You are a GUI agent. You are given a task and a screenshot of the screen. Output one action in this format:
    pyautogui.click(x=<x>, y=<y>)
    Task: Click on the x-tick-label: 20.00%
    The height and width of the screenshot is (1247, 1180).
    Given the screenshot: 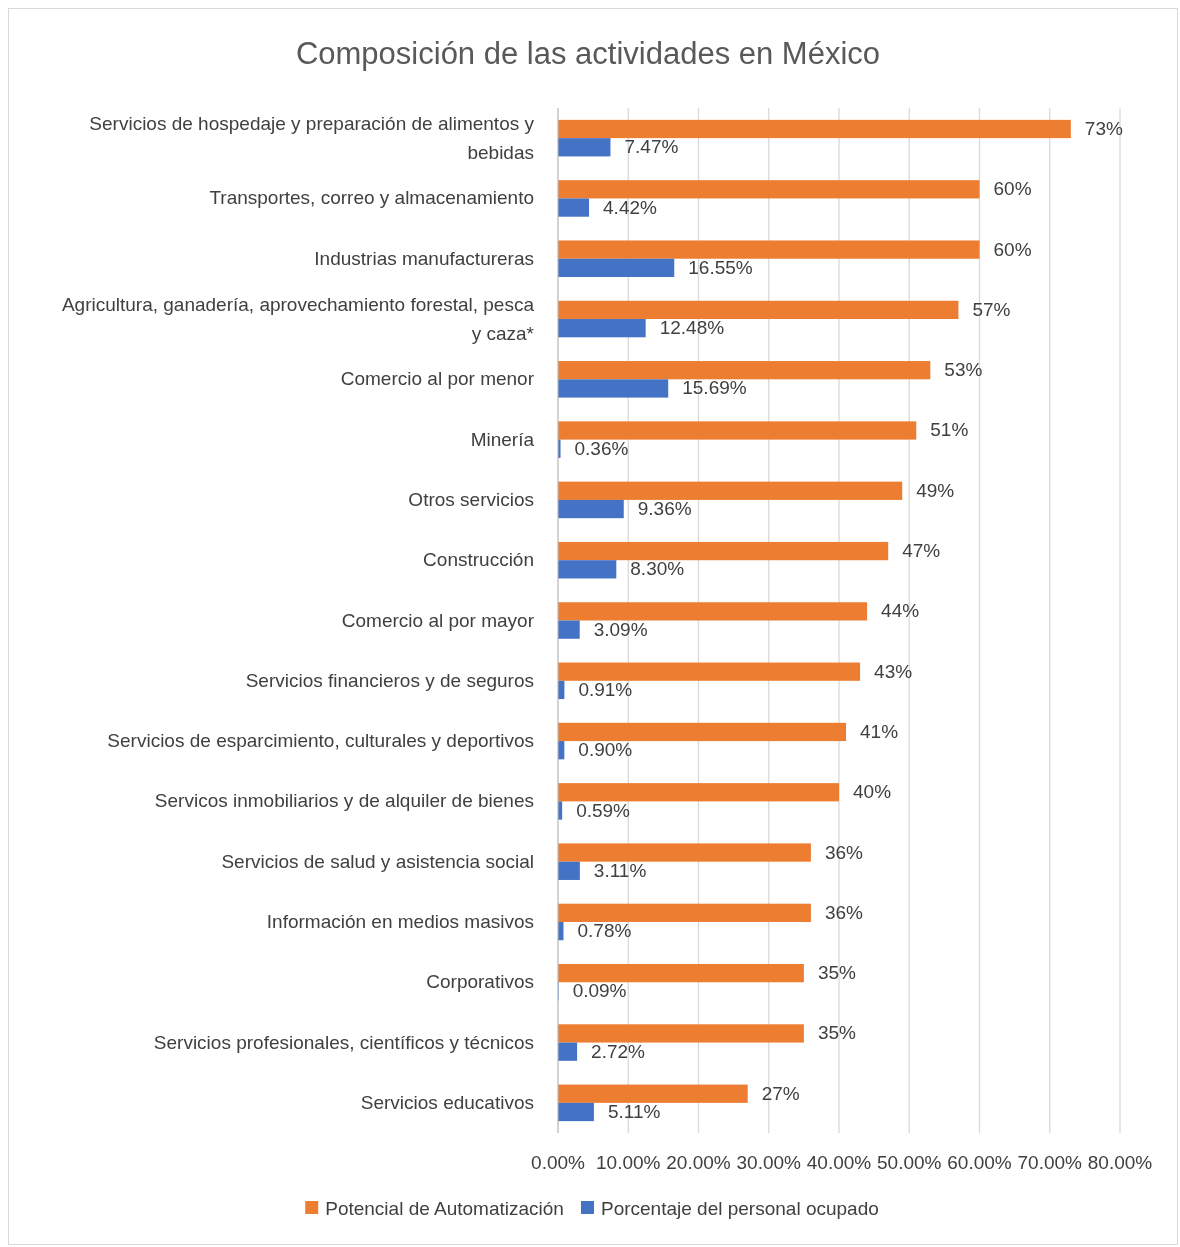 What is the action you would take?
    pyautogui.click(x=698, y=1162)
    